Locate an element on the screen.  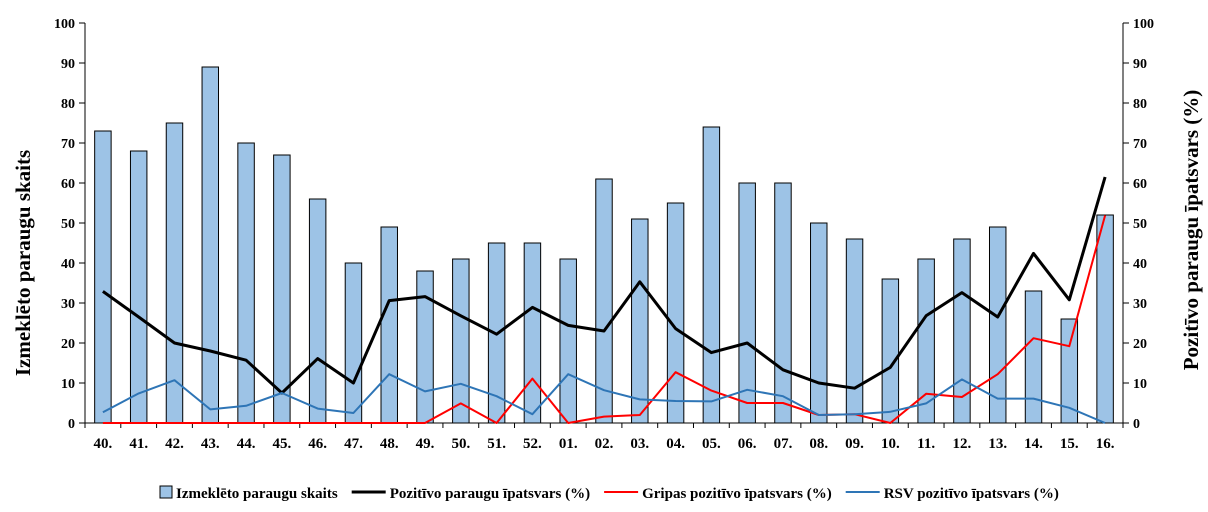
y-tick-label-left: 50 is located at coordinates (68, 224).